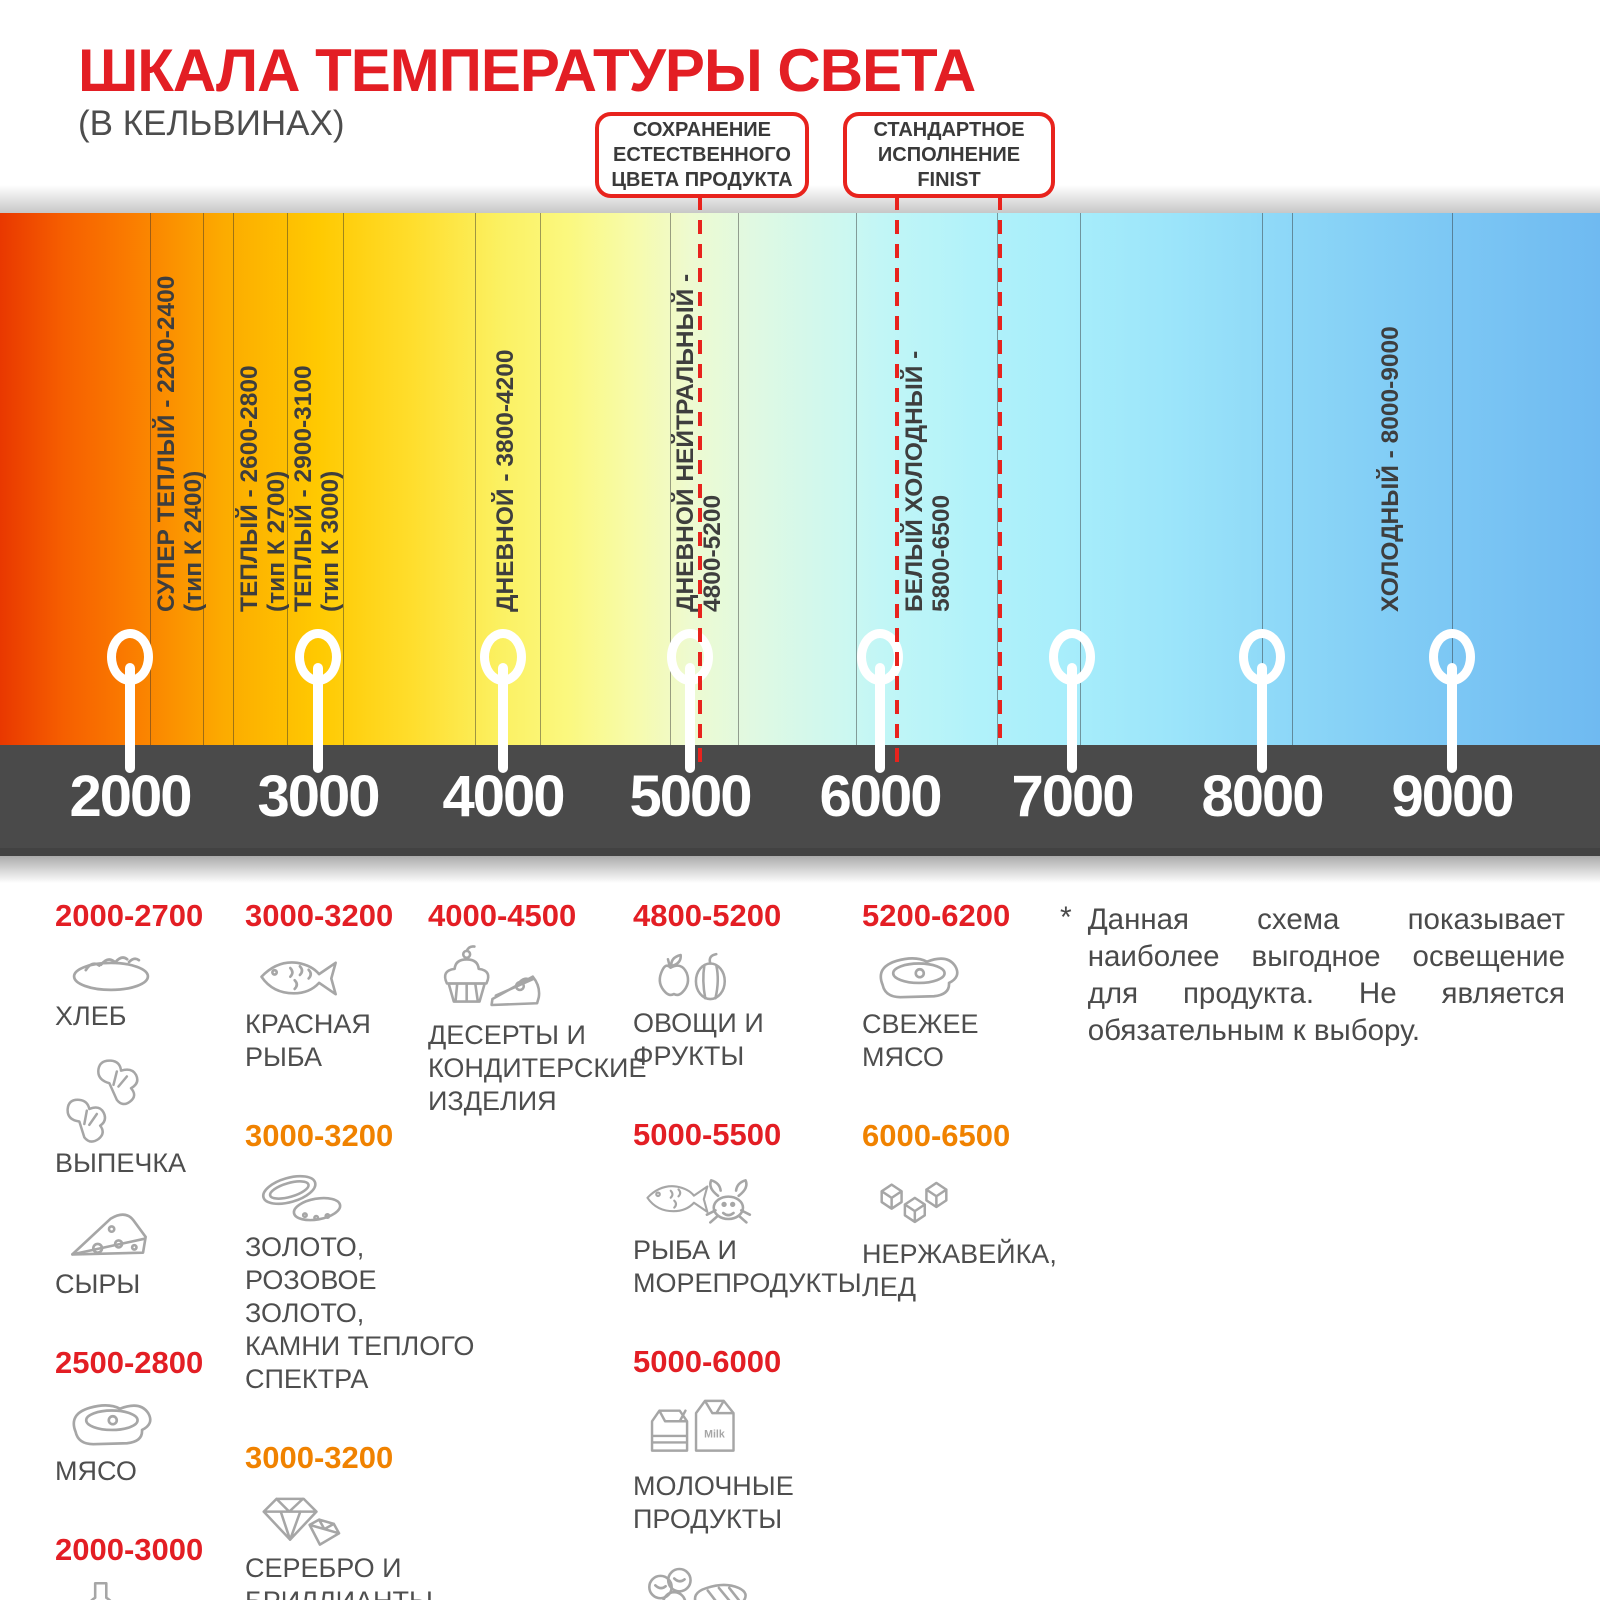 The image size is (1600, 1600). Describe the element at coordinates (692, 976) in the screenshot. I see `vegetables-fruits-icon` at that location.